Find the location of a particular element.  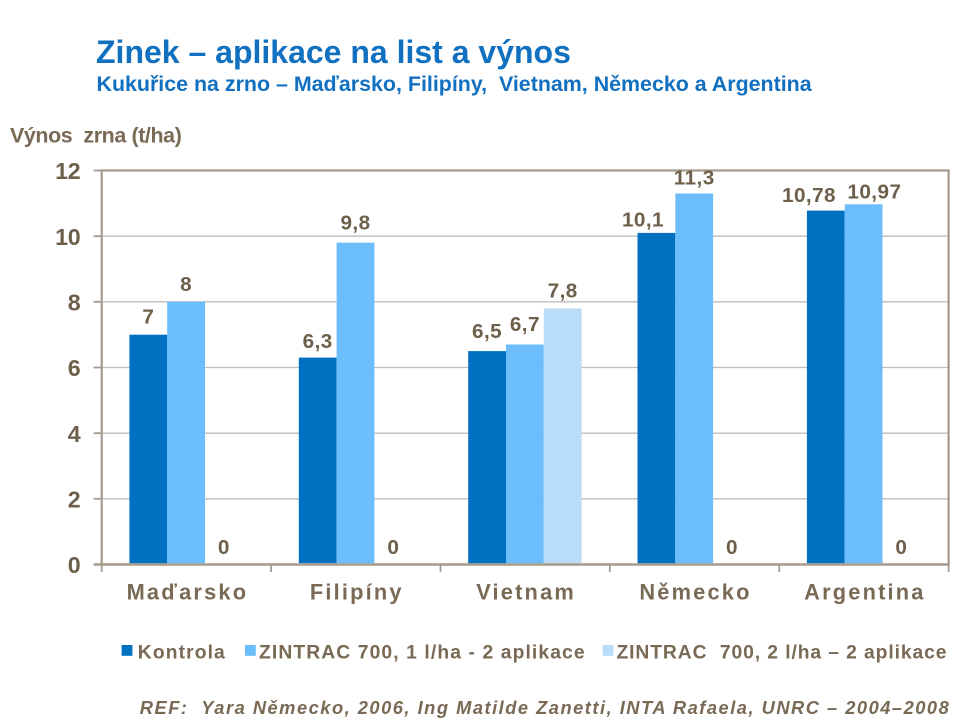

svg-text: Kontrola is located at coordinates (182, 652).